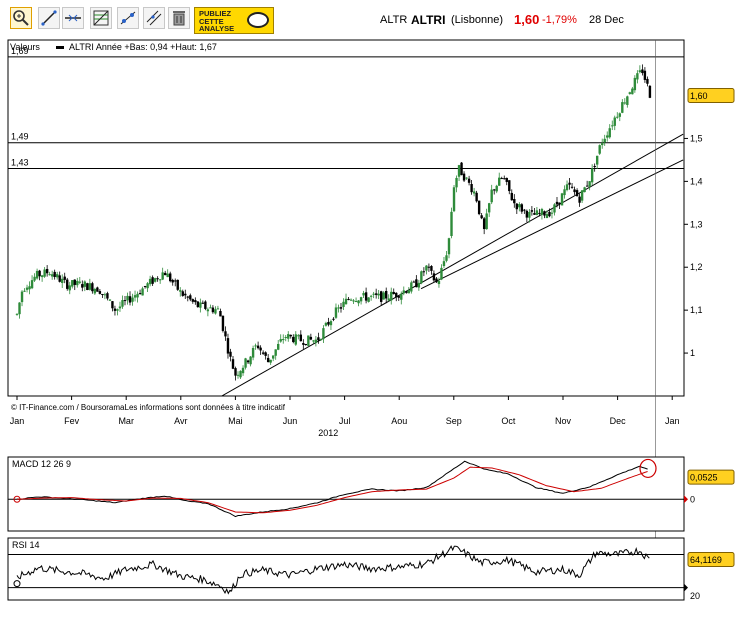 The height and width of the screenshot is (618, 735). Describe the element at coordinates (128, 18) in the screenshot. I see `point-line-button` at that location.